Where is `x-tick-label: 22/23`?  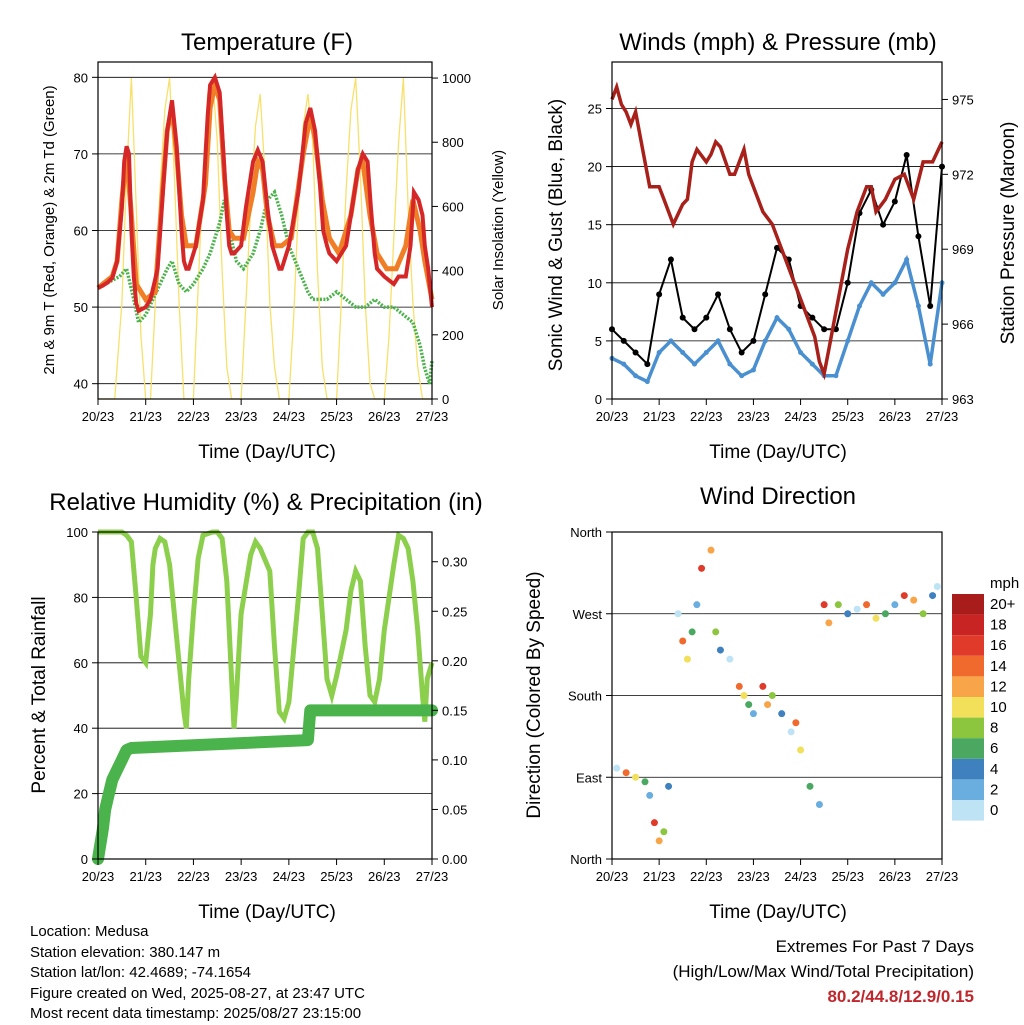
x-tick-label: 22/23 is located at coordinates (193, 416).